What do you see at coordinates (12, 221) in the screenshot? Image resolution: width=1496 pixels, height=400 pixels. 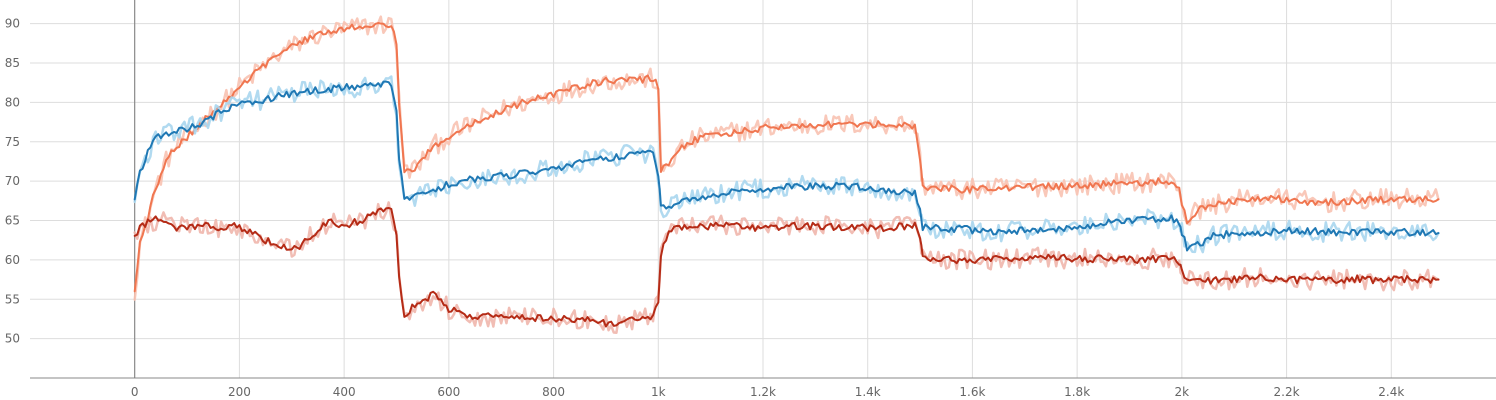 I see `y-tick-label: 65` at bounding box center [12, 221].